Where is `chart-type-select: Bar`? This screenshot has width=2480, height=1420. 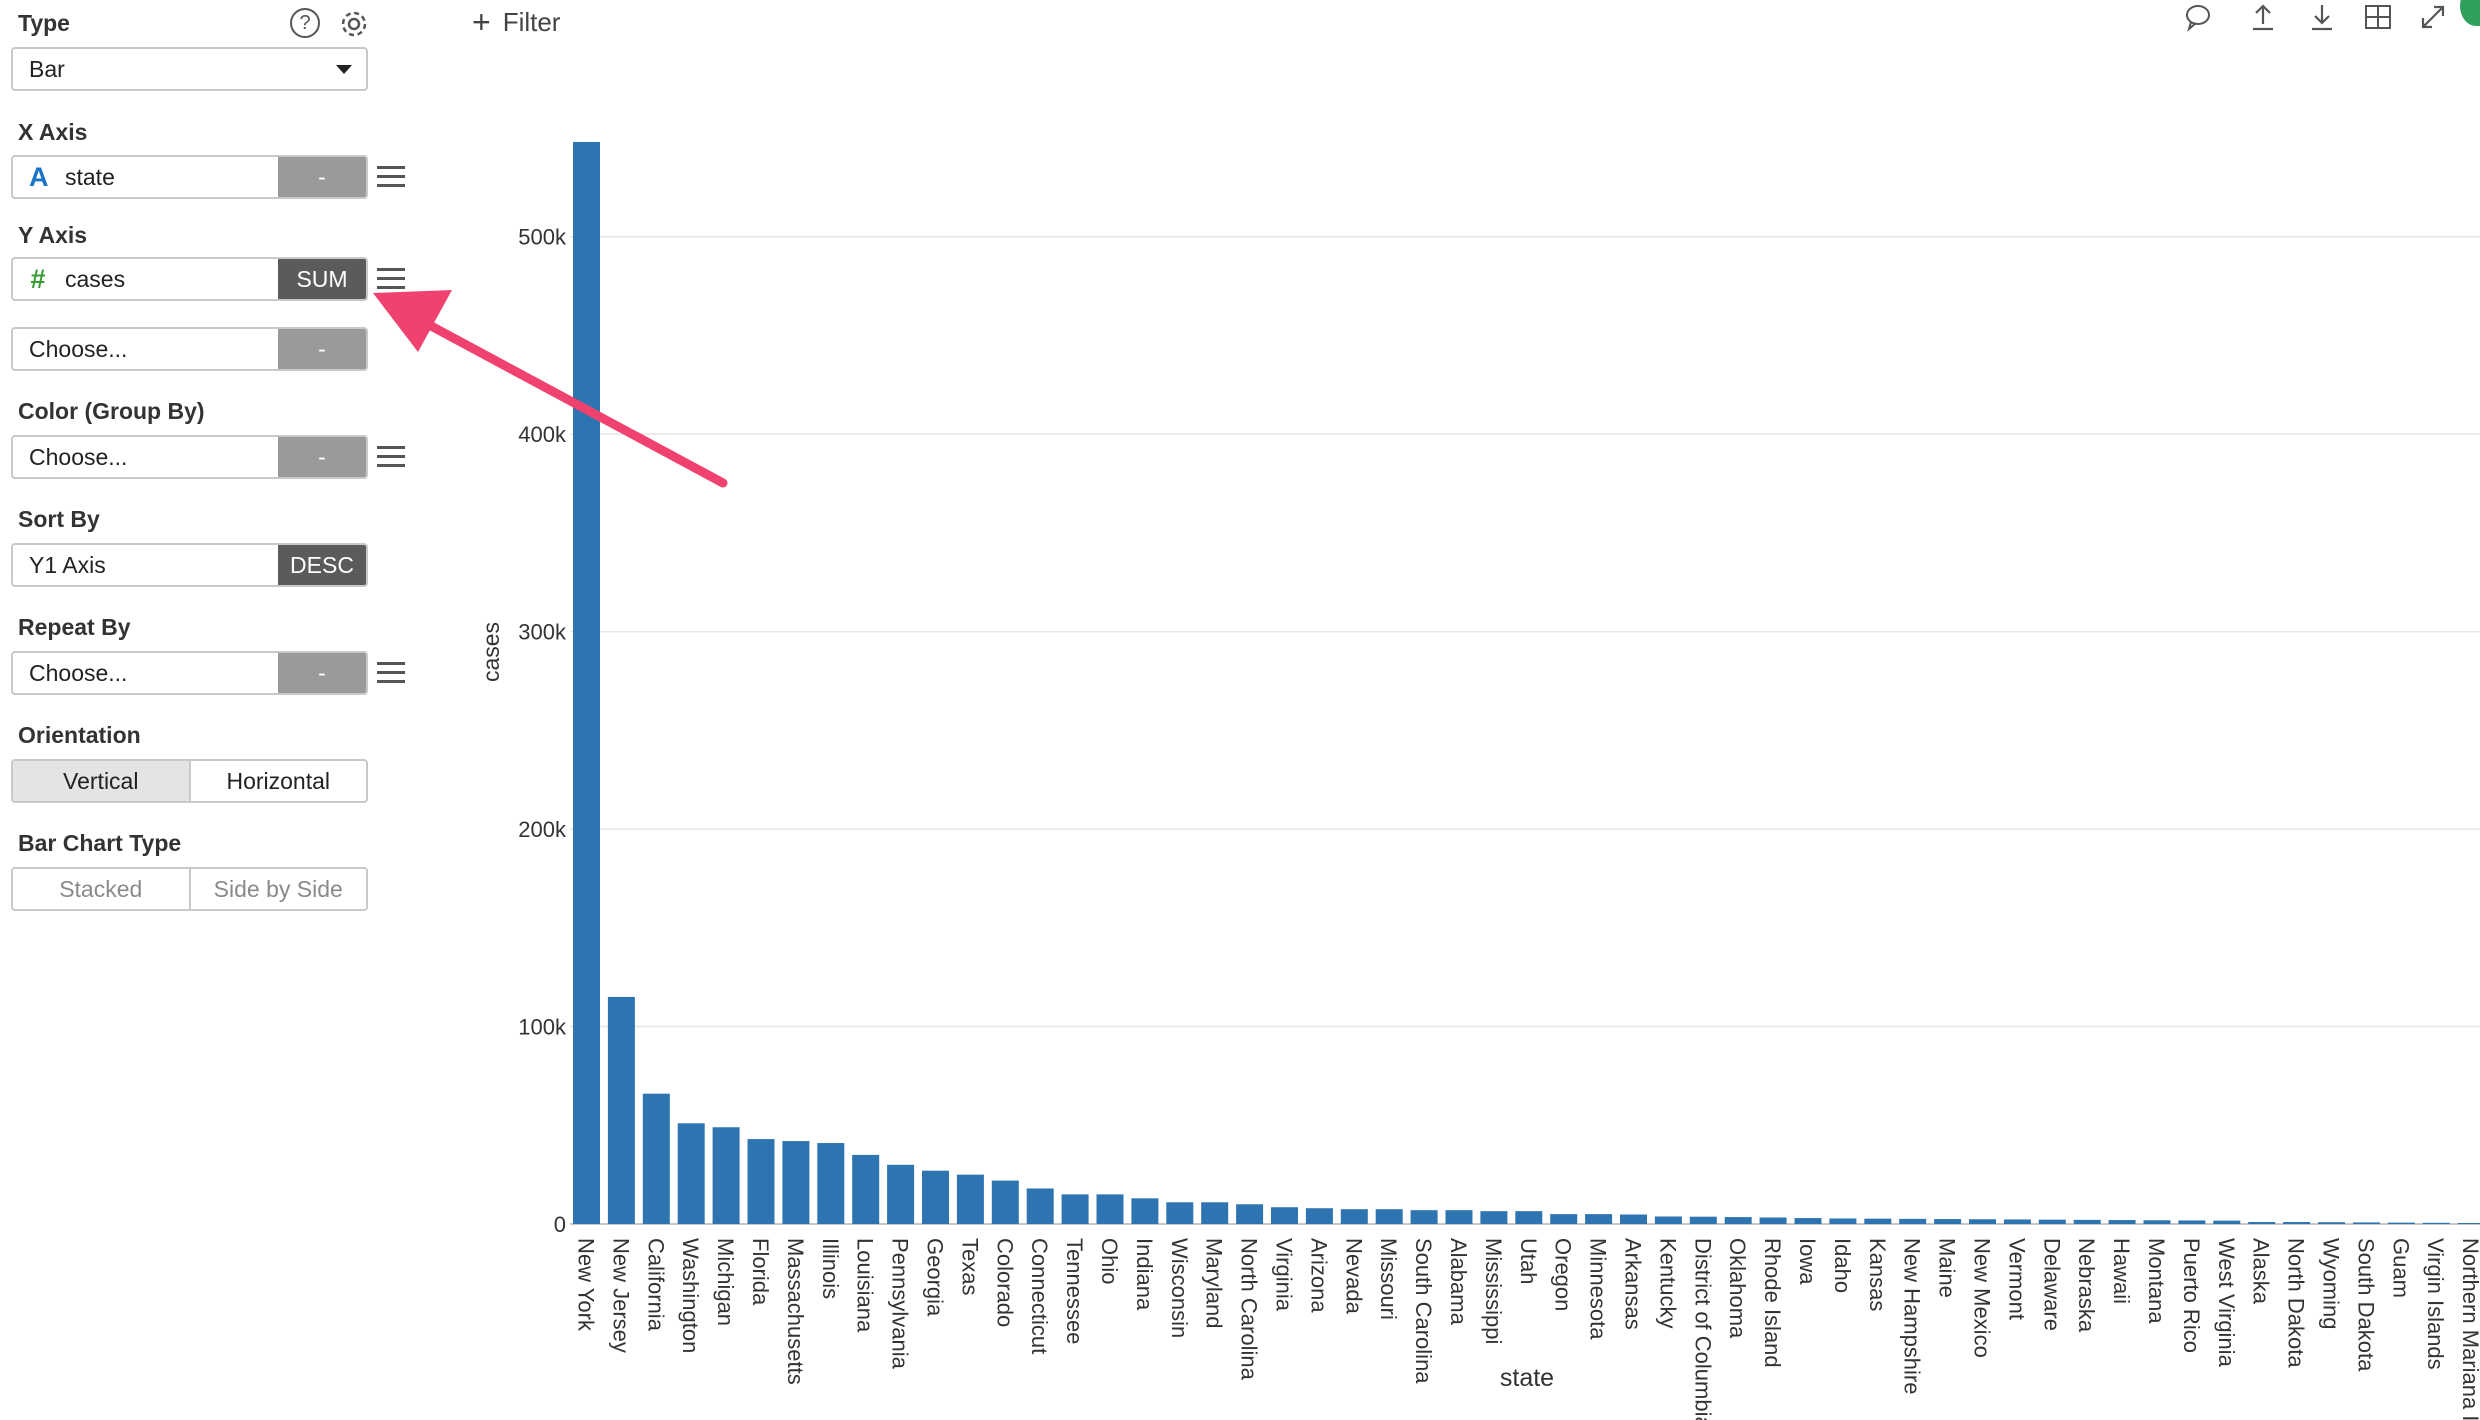
chart-type-select: Bar is located at coordinates (189, 69).